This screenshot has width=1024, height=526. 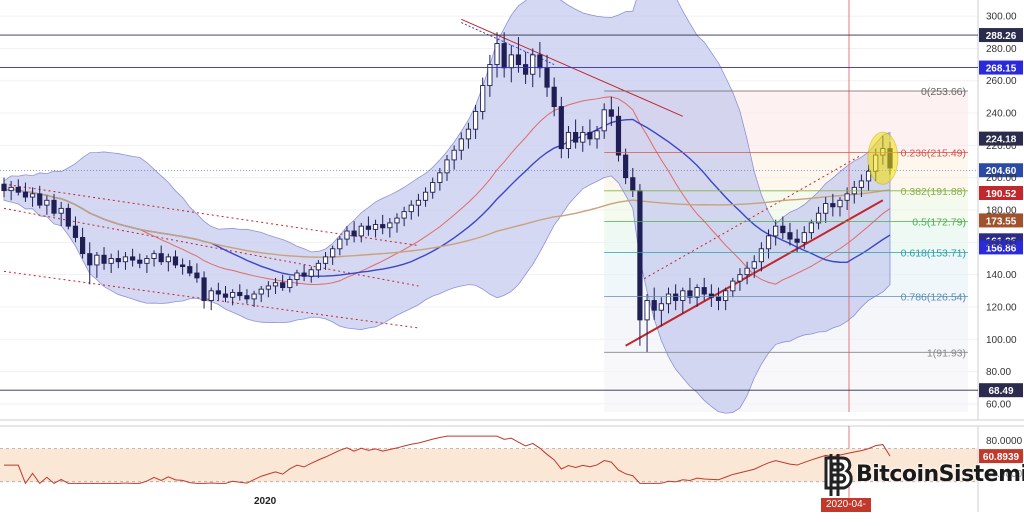 What do you see at coordinates (1001, 146) in the screenshot?
I see `y-tick-label: 220.00` at bounding box center [1001, 146].